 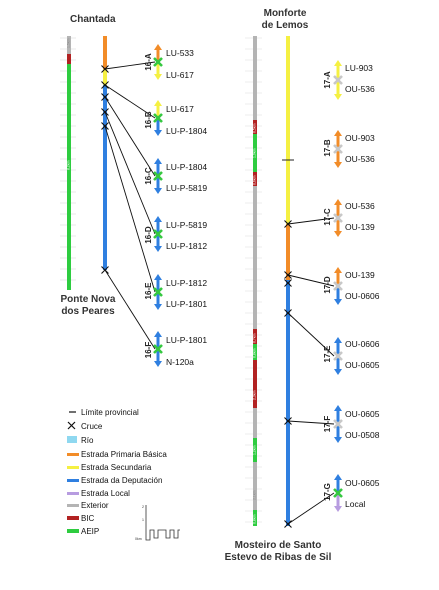 What do you see at coordinates (186, 167) in the screenshot?
I see `segment-top-road: LU-P-1804` at bounding box center [186, 167].